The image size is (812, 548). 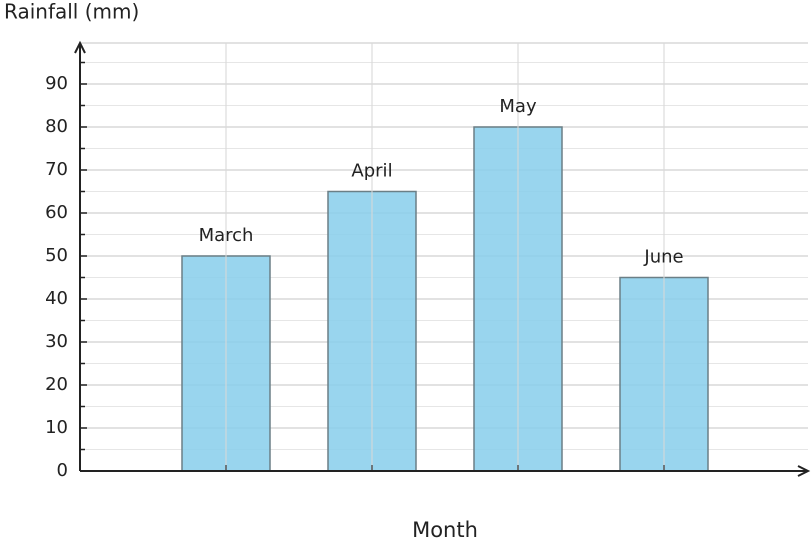 What do you see at coordinates (62, 470) in the screenshot?
I see `y-tick-label: 0` at bounding box center [62, 470].